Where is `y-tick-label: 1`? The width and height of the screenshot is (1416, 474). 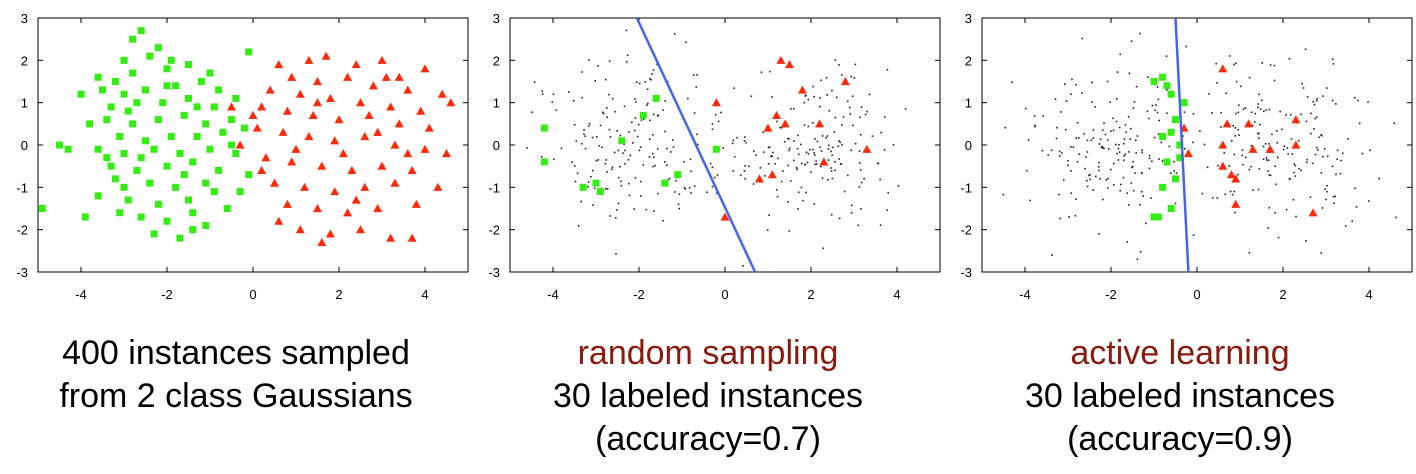 y-tick-label: 1 is located at coordinates (968, 103).